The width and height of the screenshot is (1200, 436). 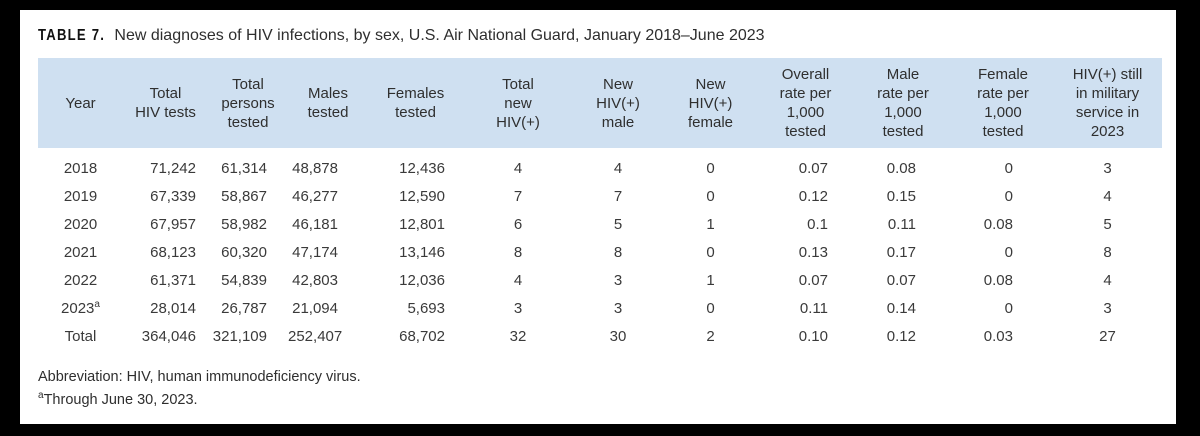 What do you see at coordinates (315, 252) in the screenshot?
I see `cell: 47,174` at bounding box center [315, 252].